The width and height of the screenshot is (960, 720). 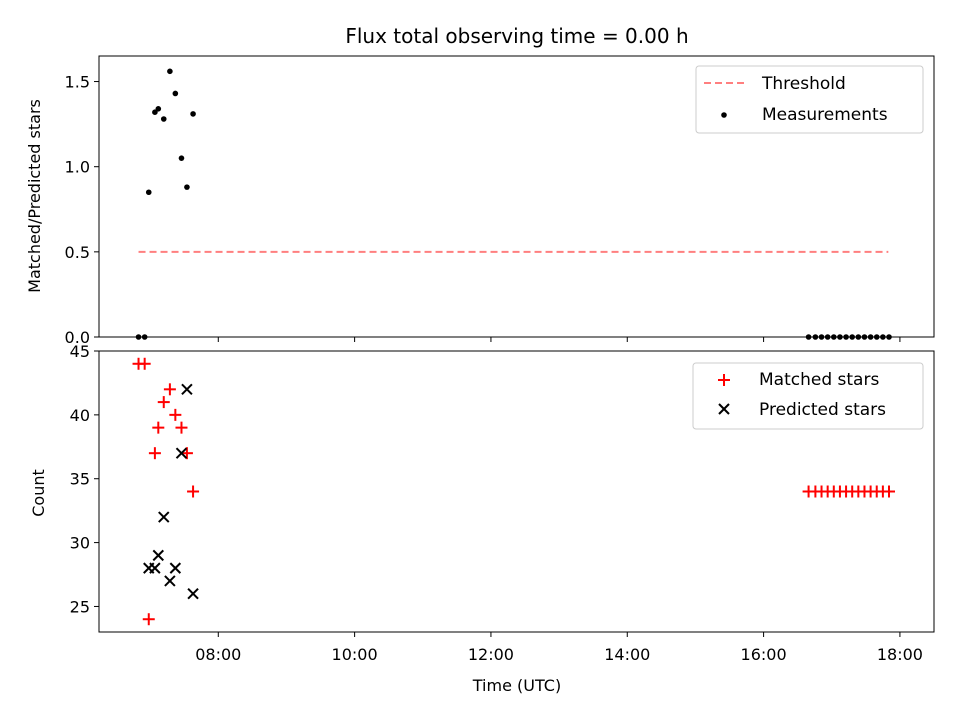 I want to click on ratio-y-ticks: 0.0 0.5 1.0 1.5, so click(x=82, y=210).